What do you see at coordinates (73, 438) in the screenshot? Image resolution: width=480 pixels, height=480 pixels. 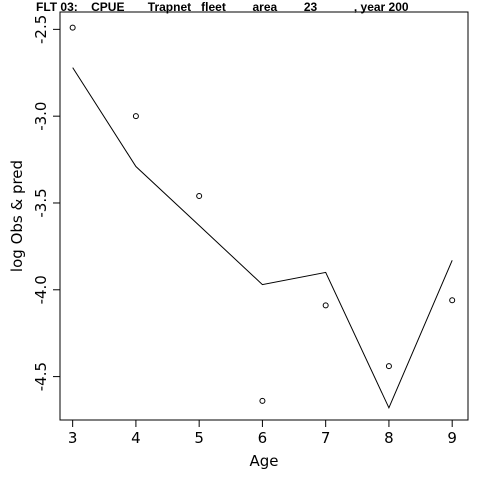 I see `x-tick-label: 3` at bounding box center [73, 438].